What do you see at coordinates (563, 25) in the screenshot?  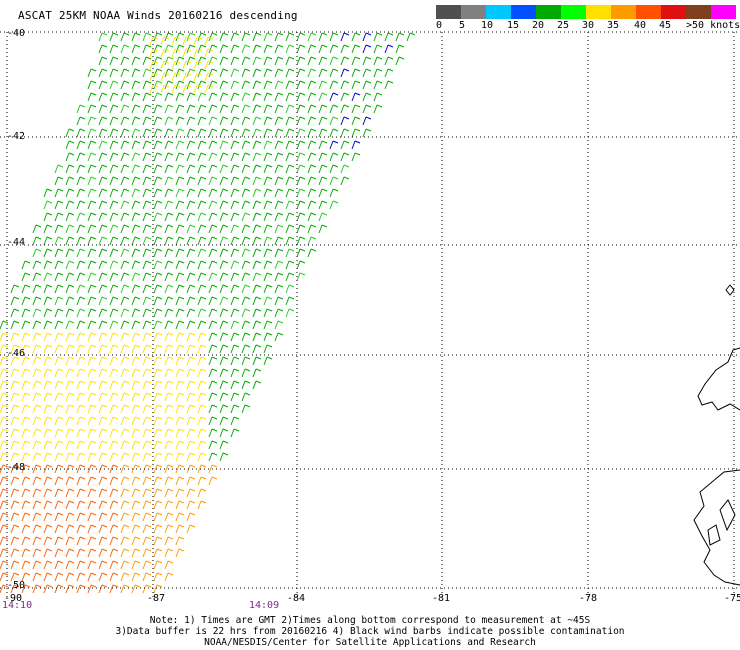 I see `legend-label: 25` at bounding box center [563, 25].